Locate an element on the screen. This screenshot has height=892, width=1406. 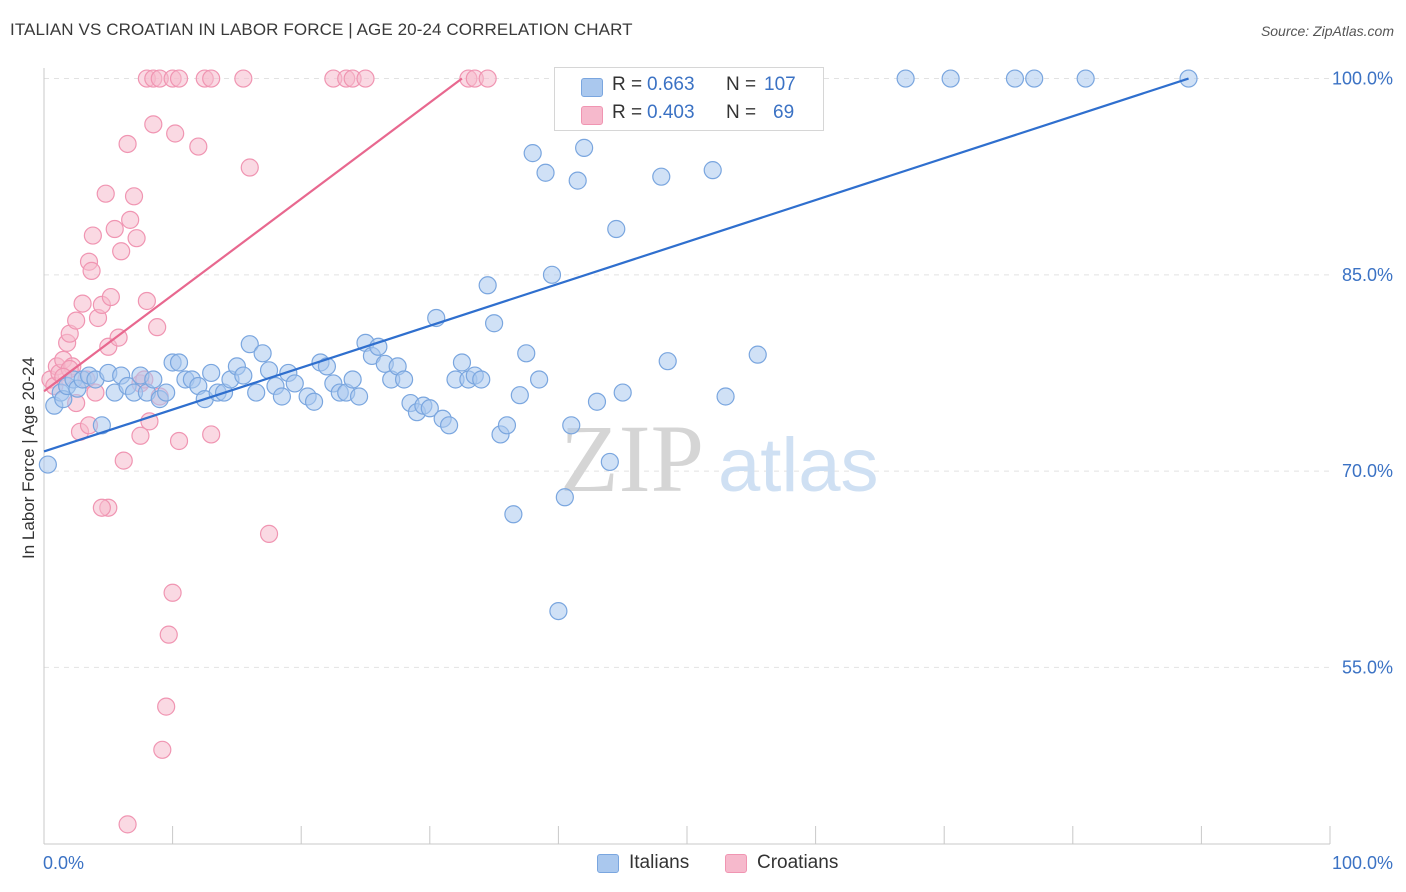
legend-item-croatians: Croatians is located at coordinates (781, 863).